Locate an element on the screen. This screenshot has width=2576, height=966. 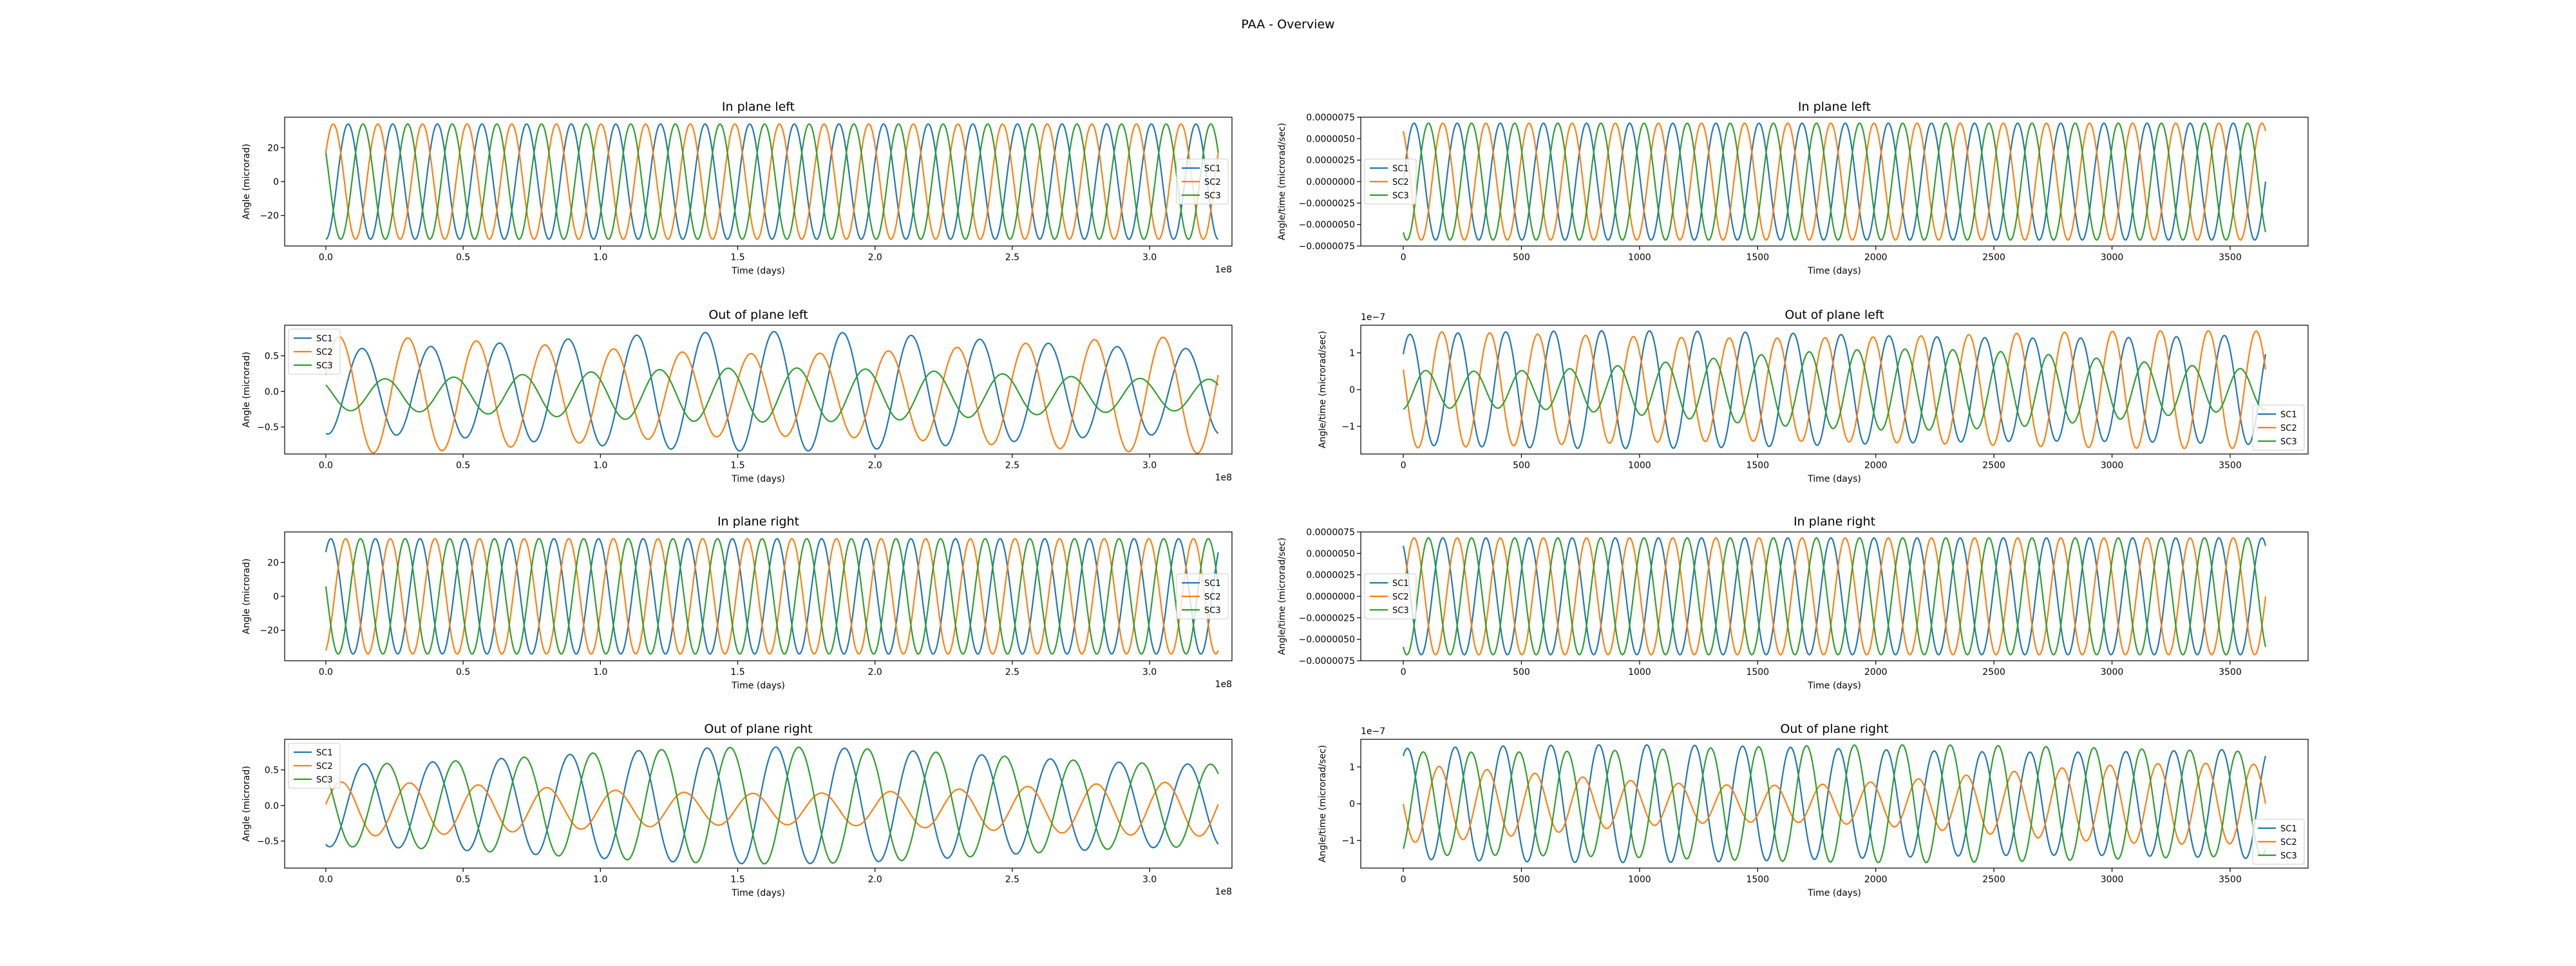
figure-title: PAA - Overview is located at coordinates (1287, 24).